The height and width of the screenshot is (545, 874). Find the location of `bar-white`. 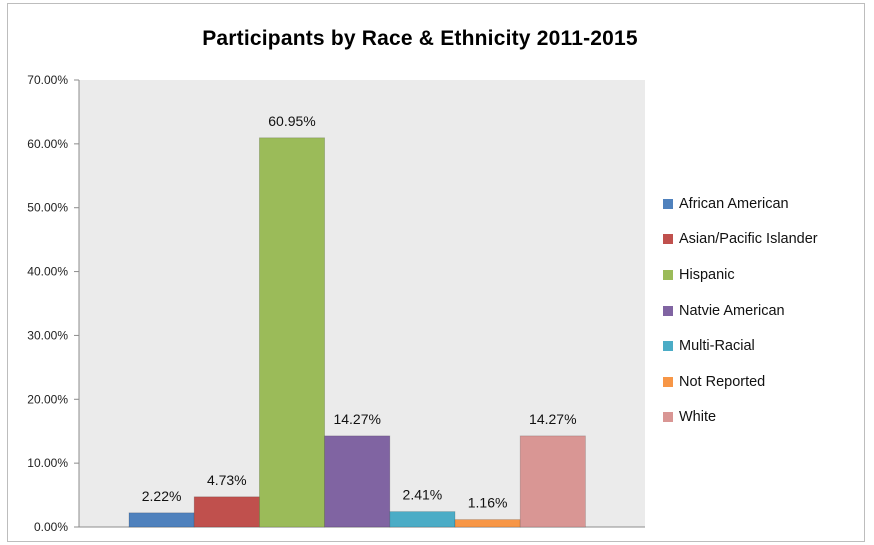

bar-white is located at coordinates (552, 481).